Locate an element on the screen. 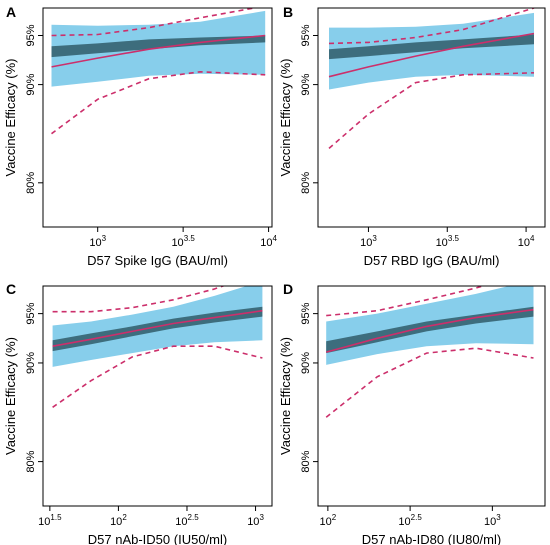 The image size is (550, 545). x-tick-label: 101.5 is located at coordinates (50, 520).